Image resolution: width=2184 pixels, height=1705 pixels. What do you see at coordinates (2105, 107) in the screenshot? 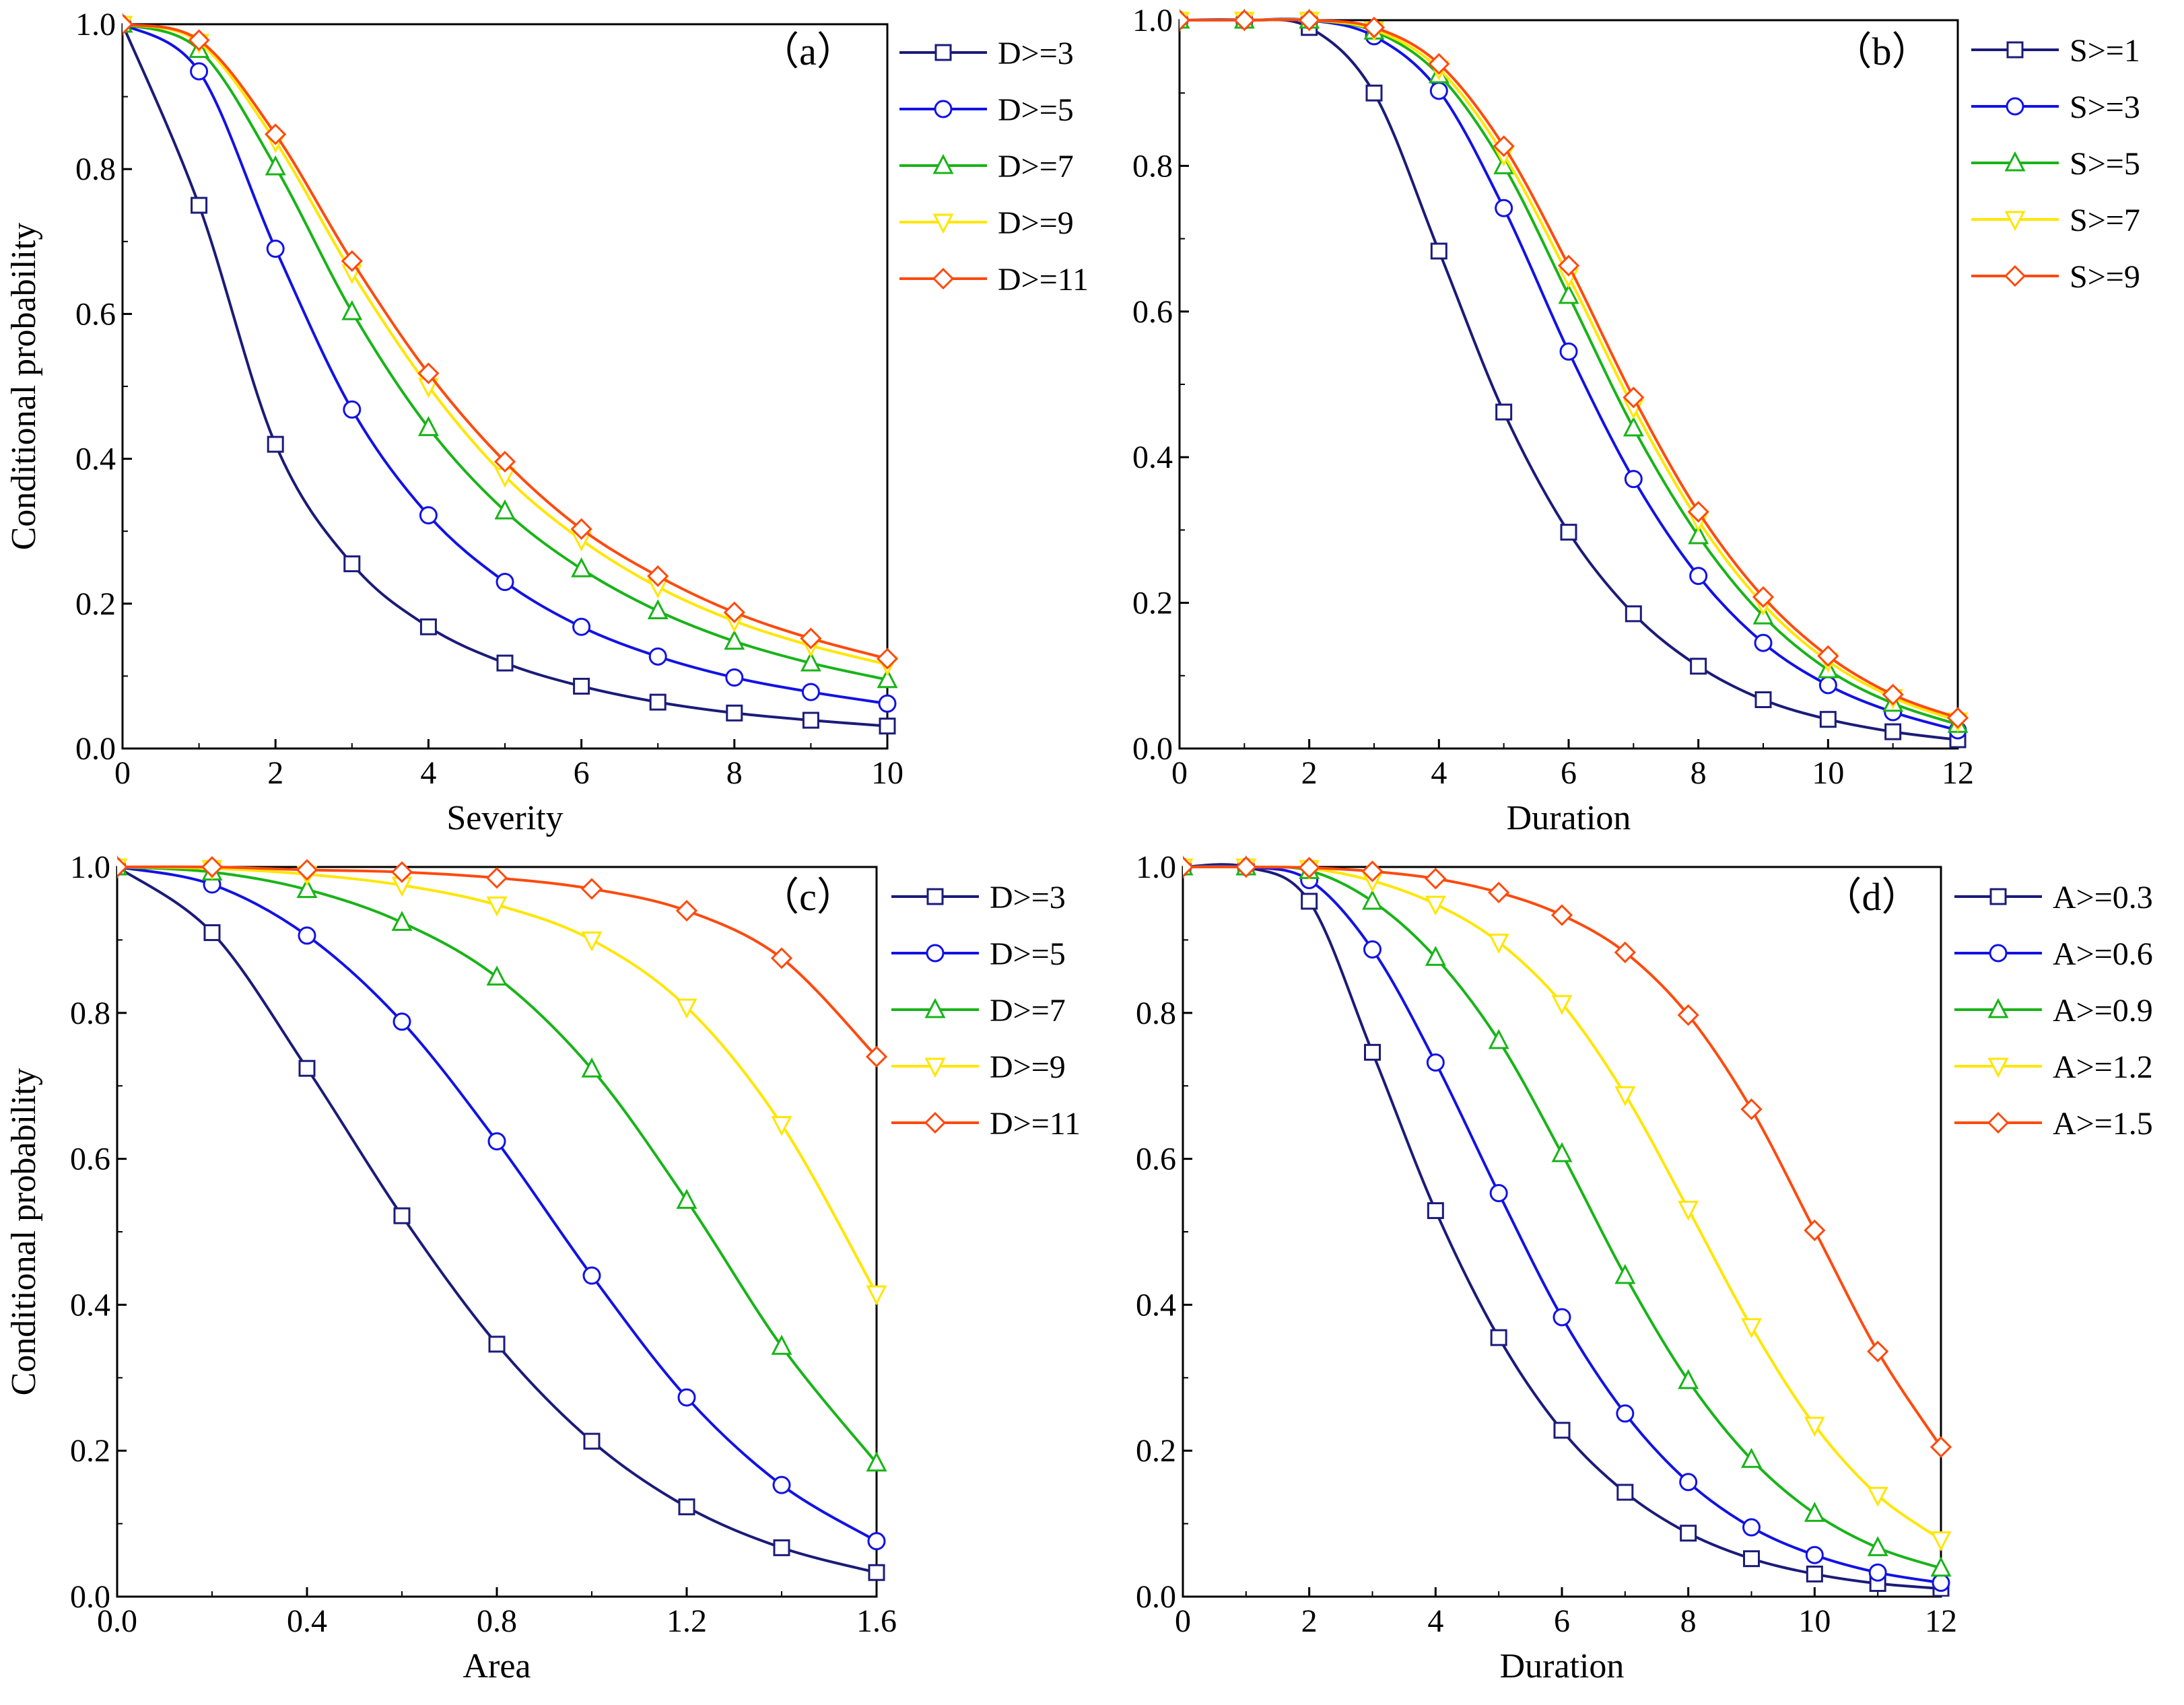
I see `legend-label: S>=3` at bounding box center [2105, 107].